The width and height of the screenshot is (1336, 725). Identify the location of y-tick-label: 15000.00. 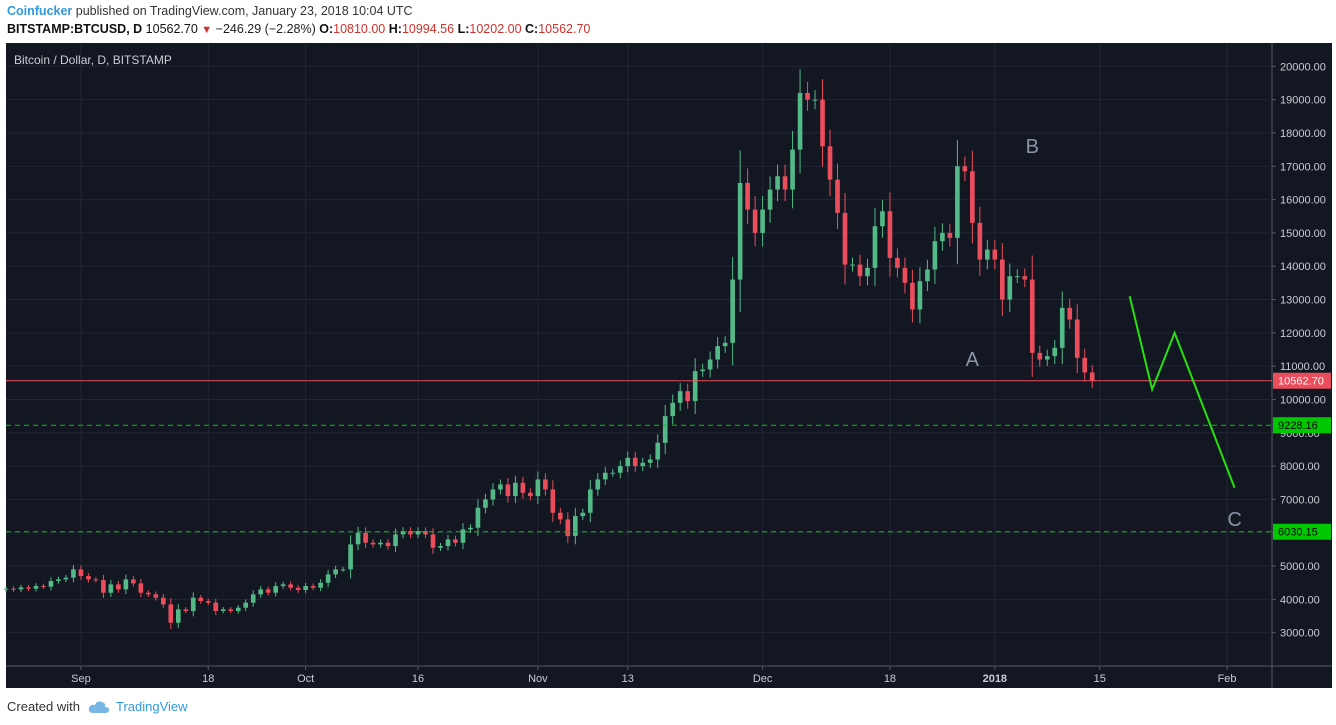
(1303, 234).